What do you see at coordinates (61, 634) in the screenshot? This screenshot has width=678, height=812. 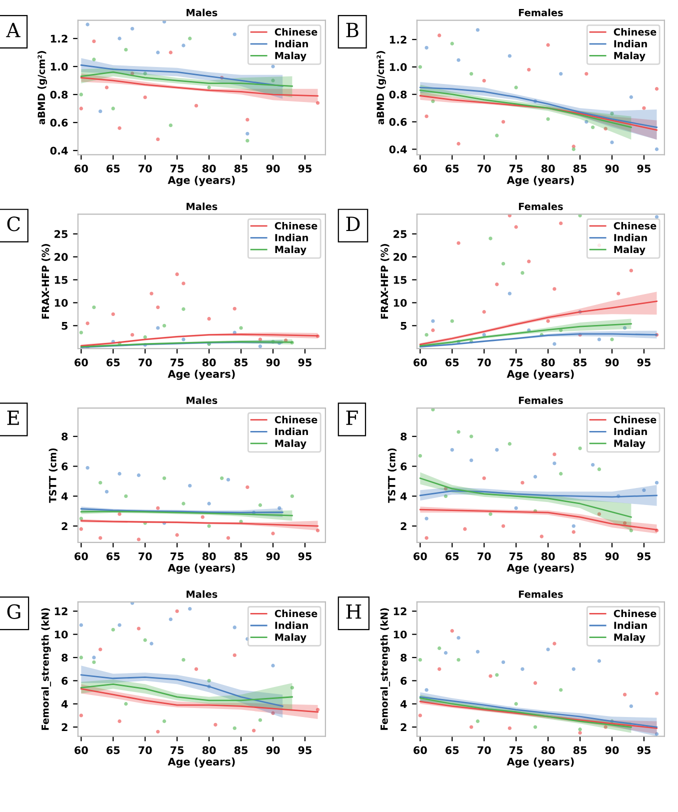 I see `y-tick-label: 10` at bounding box center [61, 634].